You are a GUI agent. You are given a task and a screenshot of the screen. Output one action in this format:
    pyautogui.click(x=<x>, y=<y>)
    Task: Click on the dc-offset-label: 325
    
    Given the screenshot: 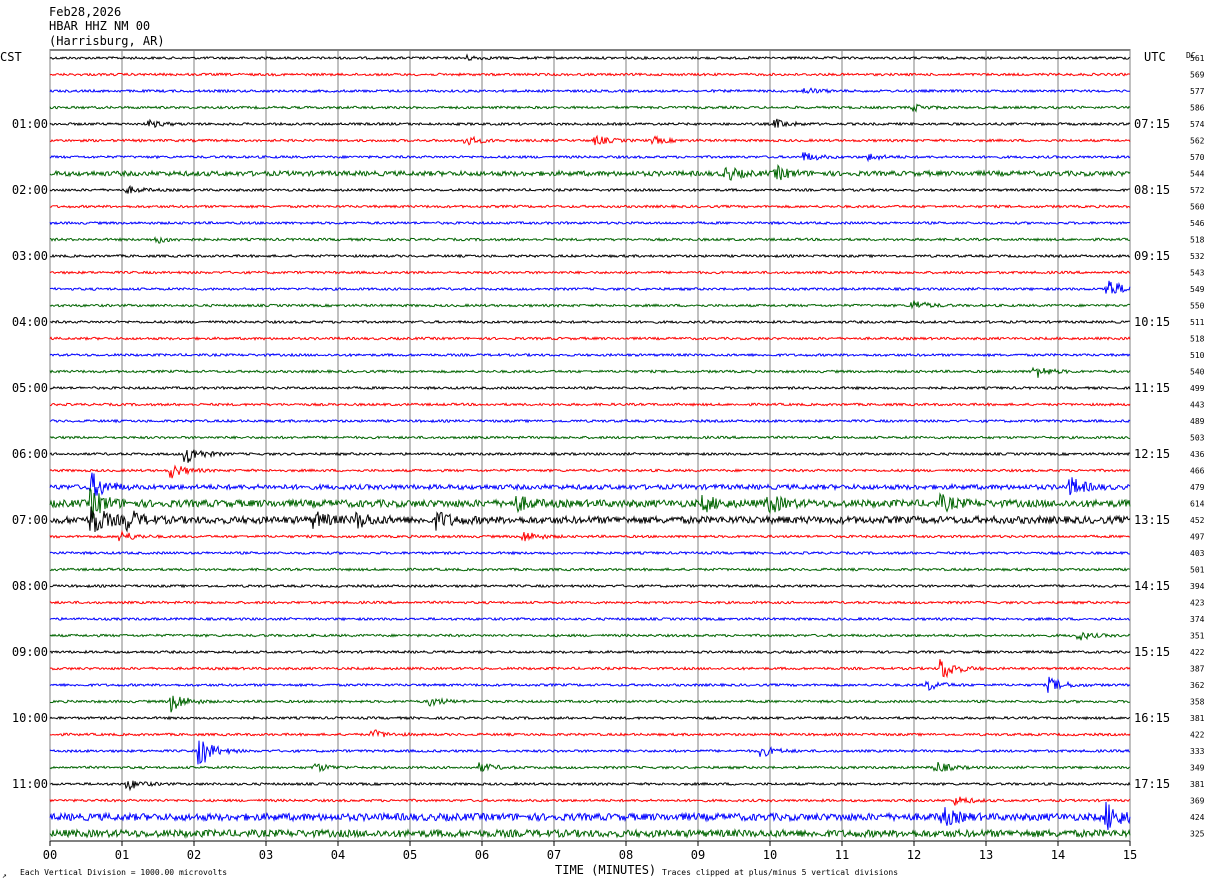 What is the action you would take?
    pyautogui.click(x=1197, y=834)
    